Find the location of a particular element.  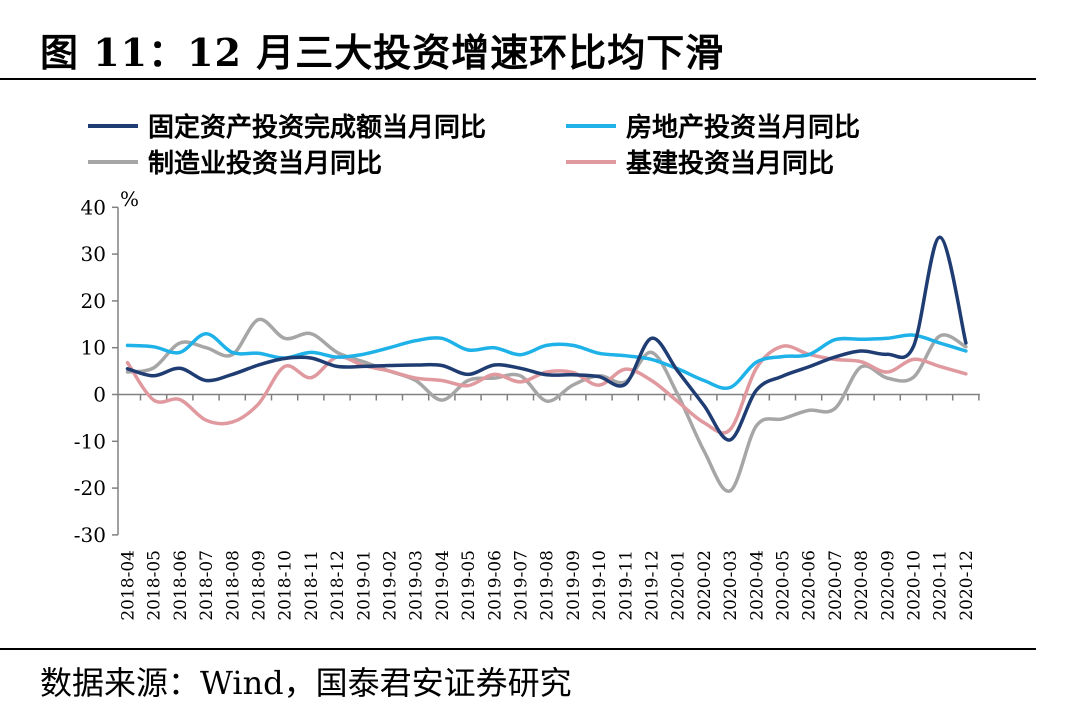

x-tick-label: 2020-03 is located at coordinates (731, 585).